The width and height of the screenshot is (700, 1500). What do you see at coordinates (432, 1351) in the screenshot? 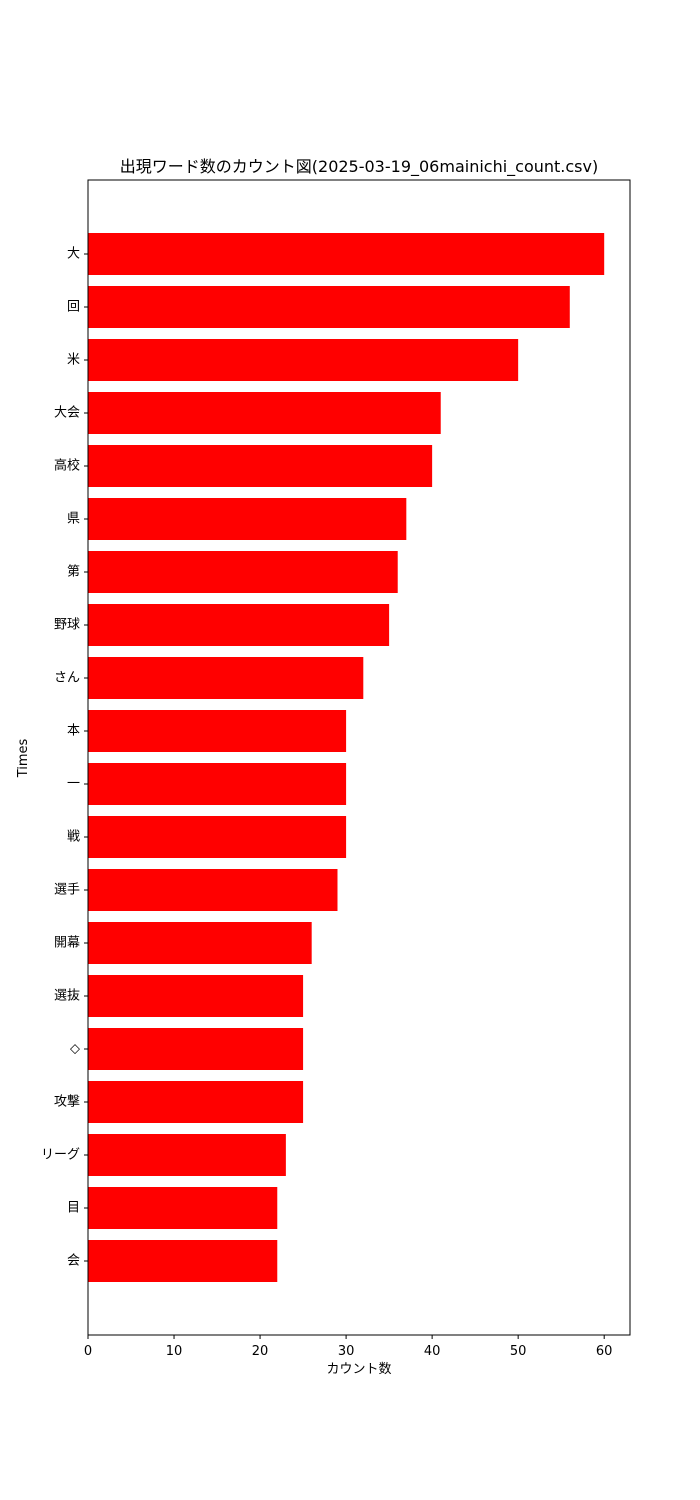
I see `x-tick-label-4: 40` at bounding box center [432, 1351].